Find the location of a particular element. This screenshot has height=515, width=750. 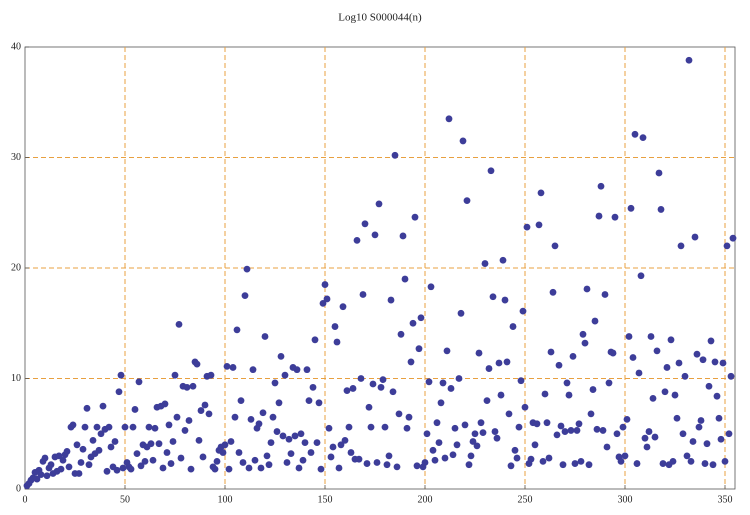

chart-title: Log10 S000044(n) is located at coordinates (380, 18).